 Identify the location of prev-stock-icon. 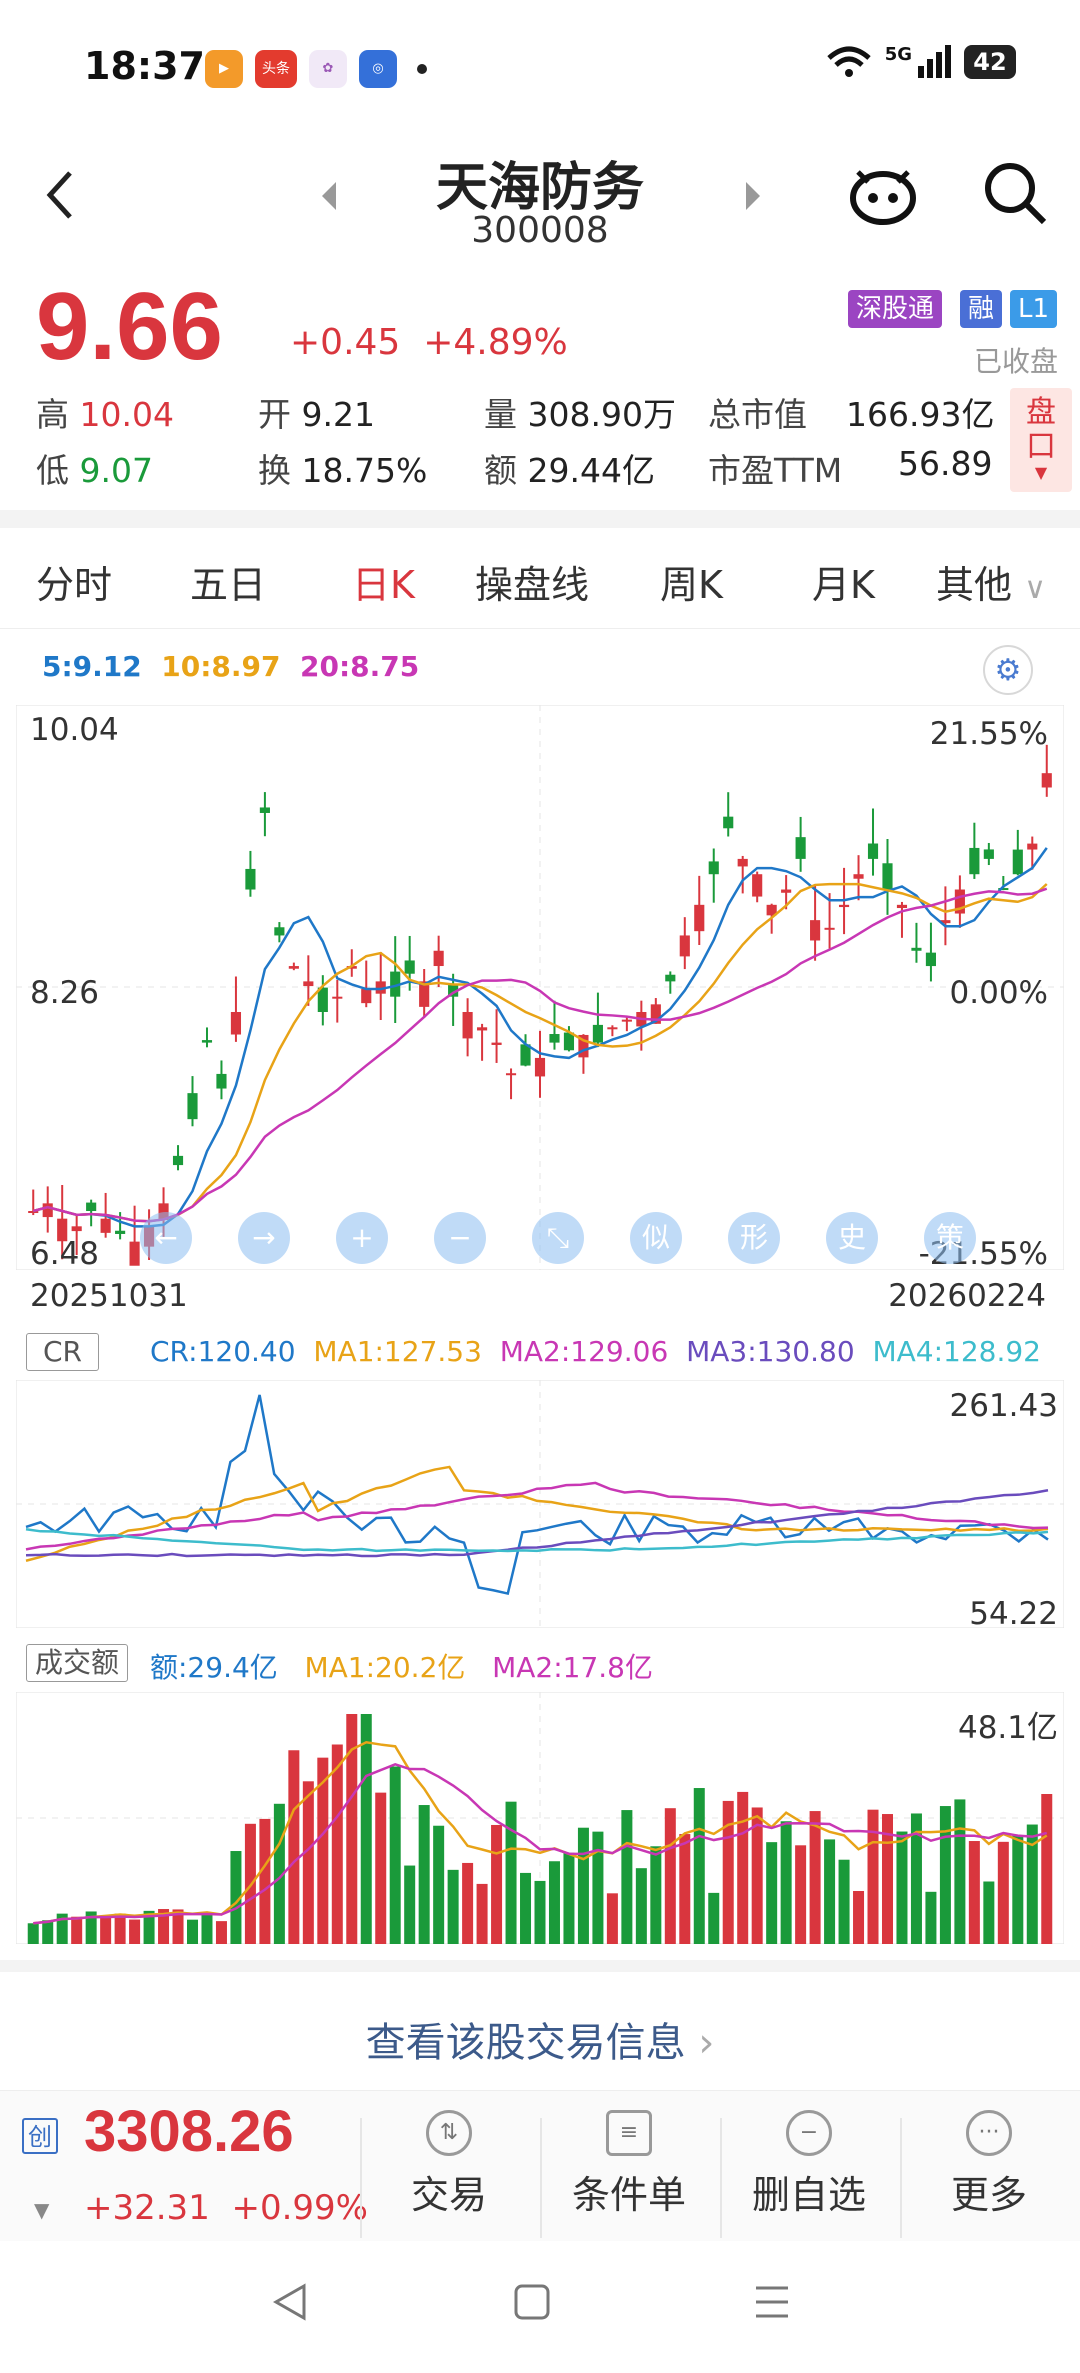
(330, 196).